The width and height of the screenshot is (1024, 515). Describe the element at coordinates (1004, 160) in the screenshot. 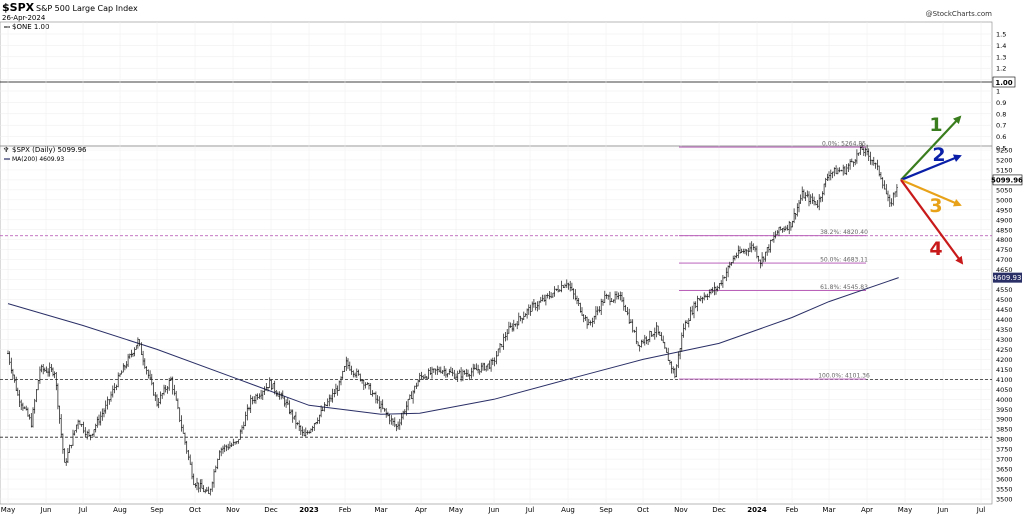

I see `y-tick-label: 5200` at that location.